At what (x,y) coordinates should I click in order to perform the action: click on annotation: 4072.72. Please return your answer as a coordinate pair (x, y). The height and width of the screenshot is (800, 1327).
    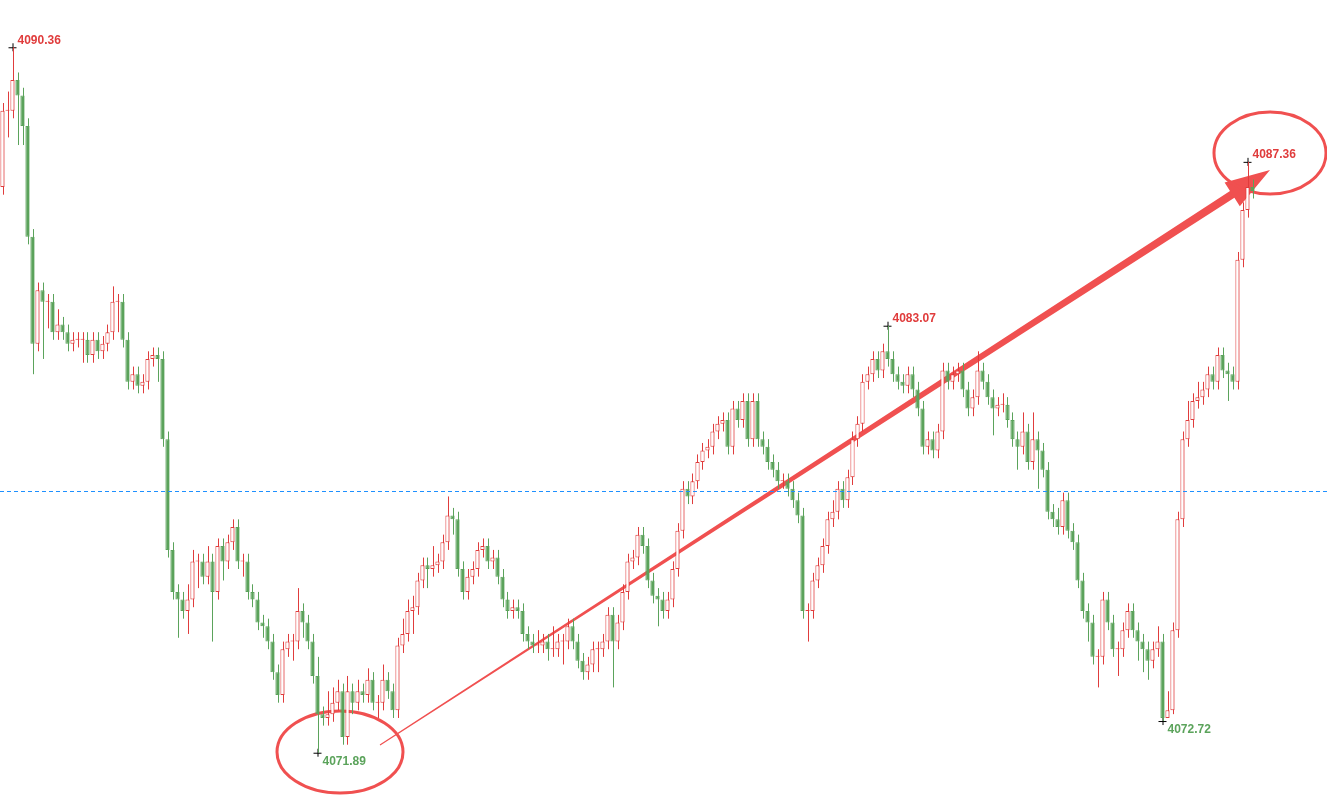
    Looking at the image, I should click on (1189, 729).